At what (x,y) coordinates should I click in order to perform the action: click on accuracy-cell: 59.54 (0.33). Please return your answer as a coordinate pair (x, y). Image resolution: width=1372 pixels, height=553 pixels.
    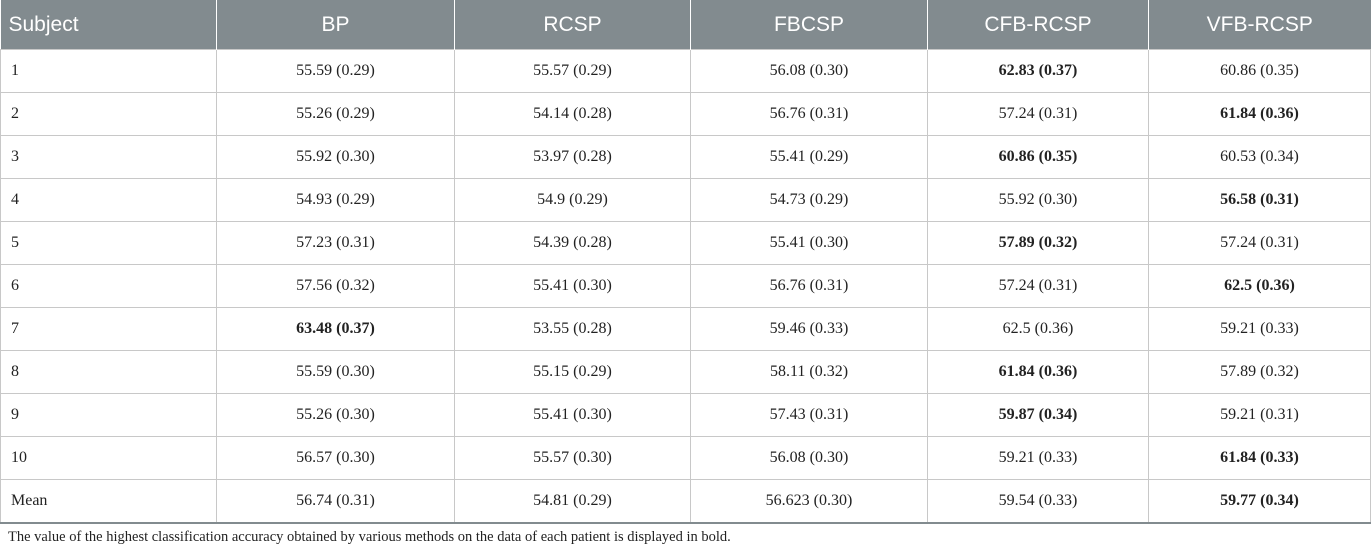
    Looking at the image, I should click on (1038, 501).